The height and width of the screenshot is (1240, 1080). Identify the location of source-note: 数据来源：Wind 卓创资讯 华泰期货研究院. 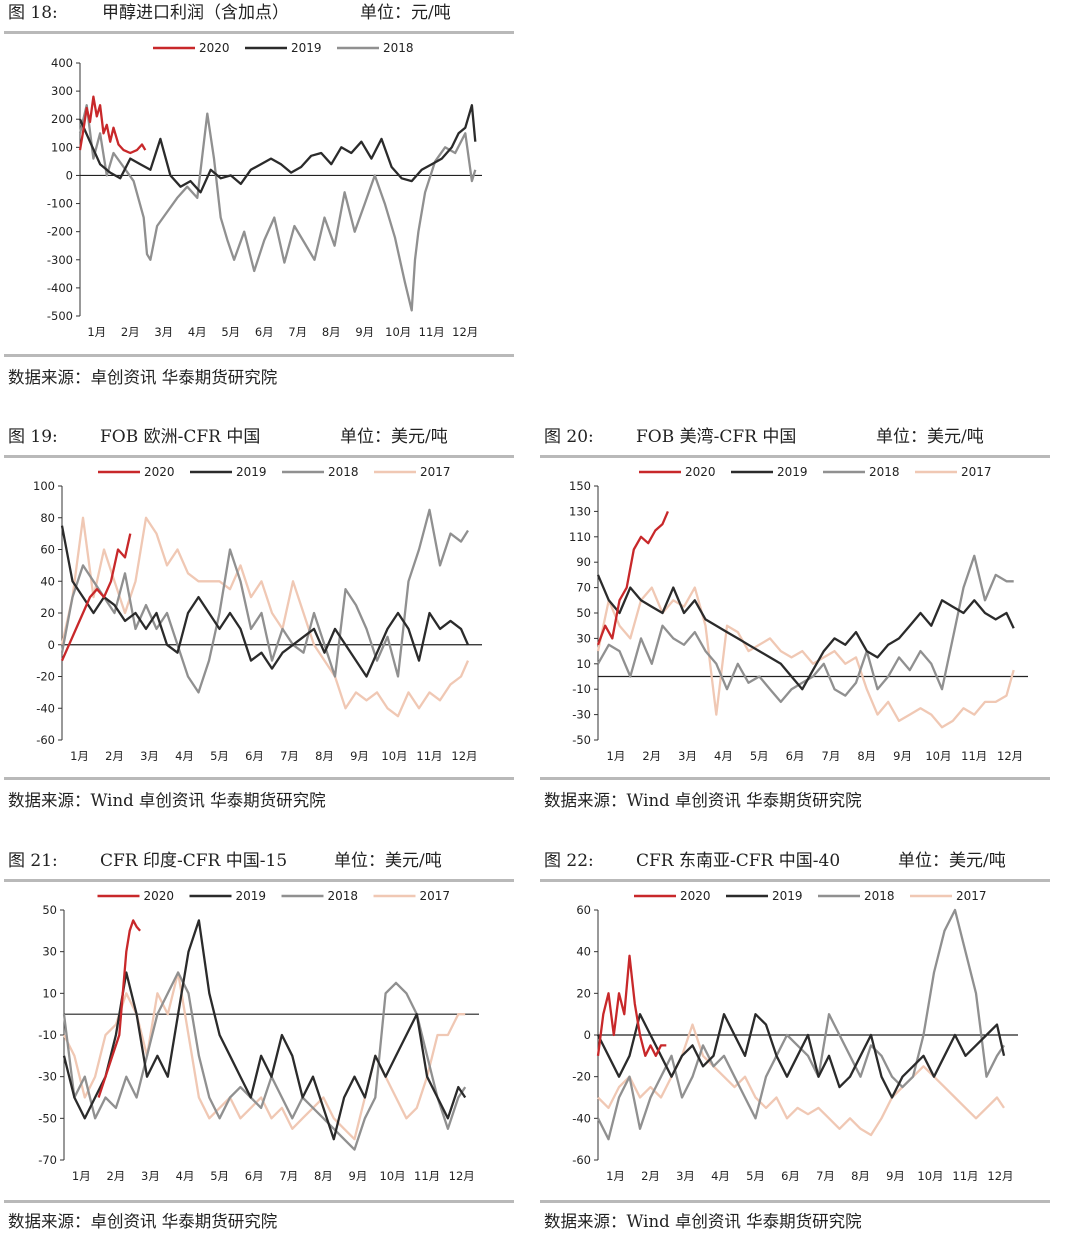
(703, 1221).